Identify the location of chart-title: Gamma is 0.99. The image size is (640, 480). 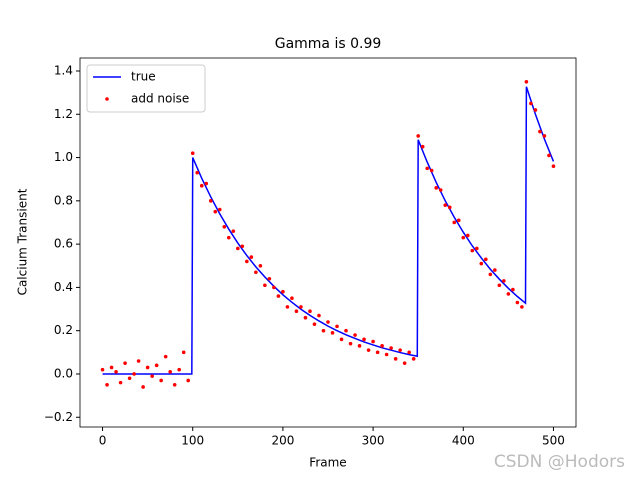
(328, 44).